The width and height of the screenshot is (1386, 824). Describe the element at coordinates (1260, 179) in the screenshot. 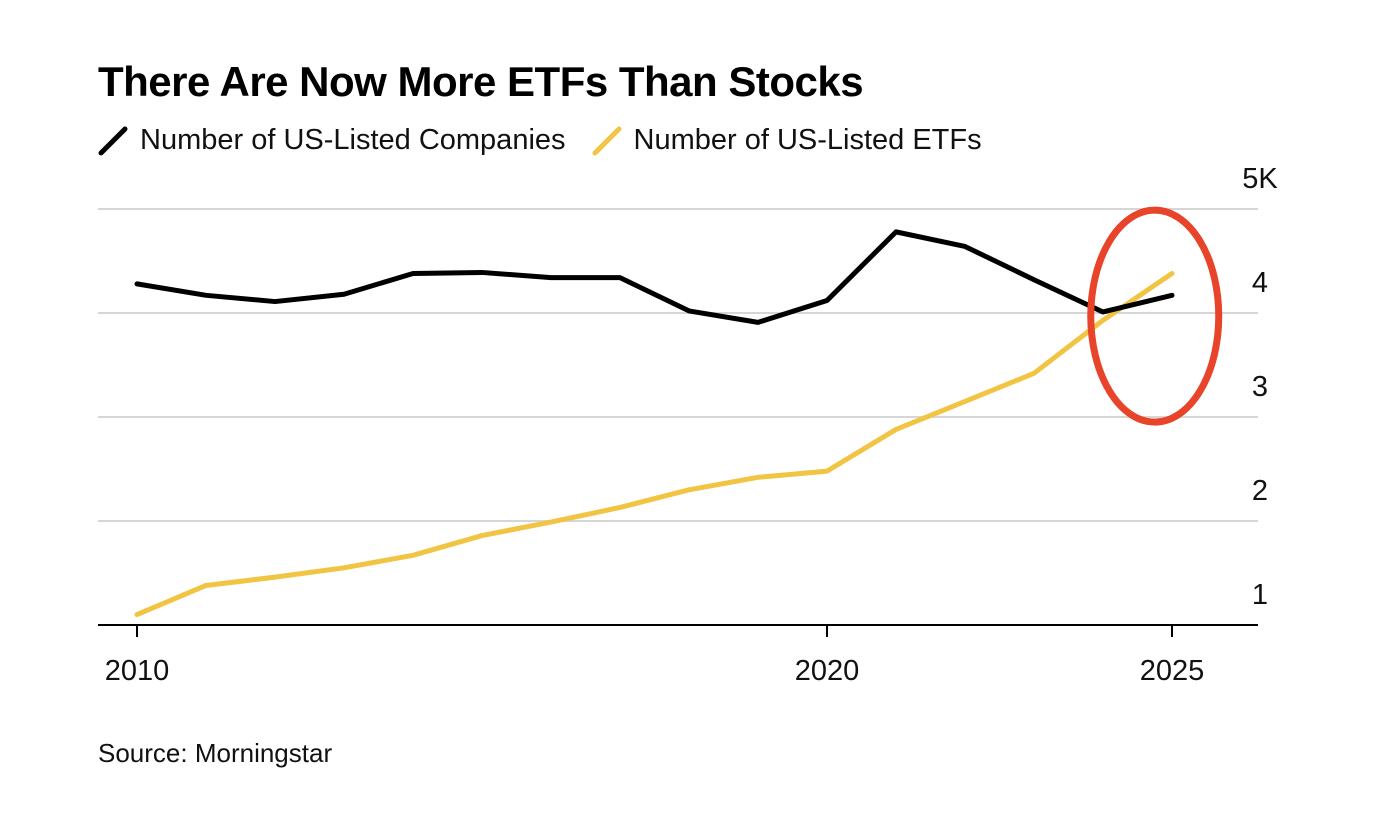

I see `y-tick-label: 5K` at that location.